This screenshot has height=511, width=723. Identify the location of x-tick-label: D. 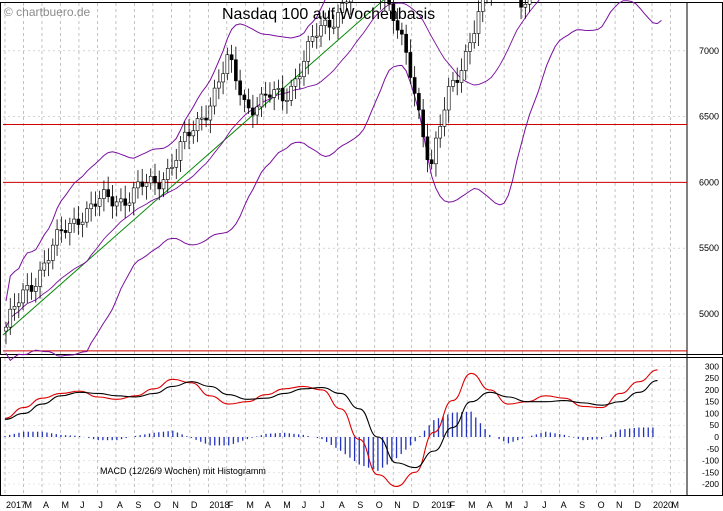
(416, 505).